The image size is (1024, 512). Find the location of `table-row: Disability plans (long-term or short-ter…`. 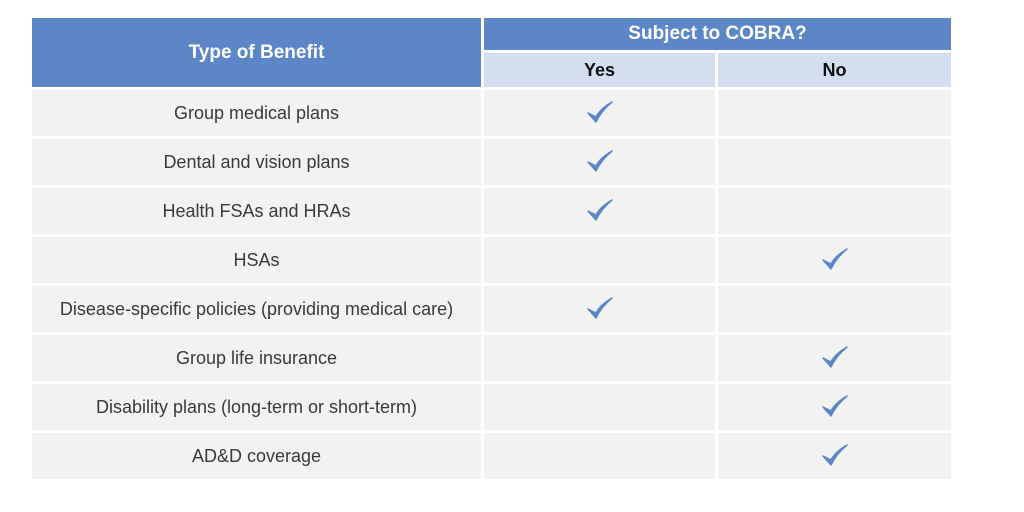

table-row: Disability plans (long-term or short-ter… is located at coordinates (491, 407).